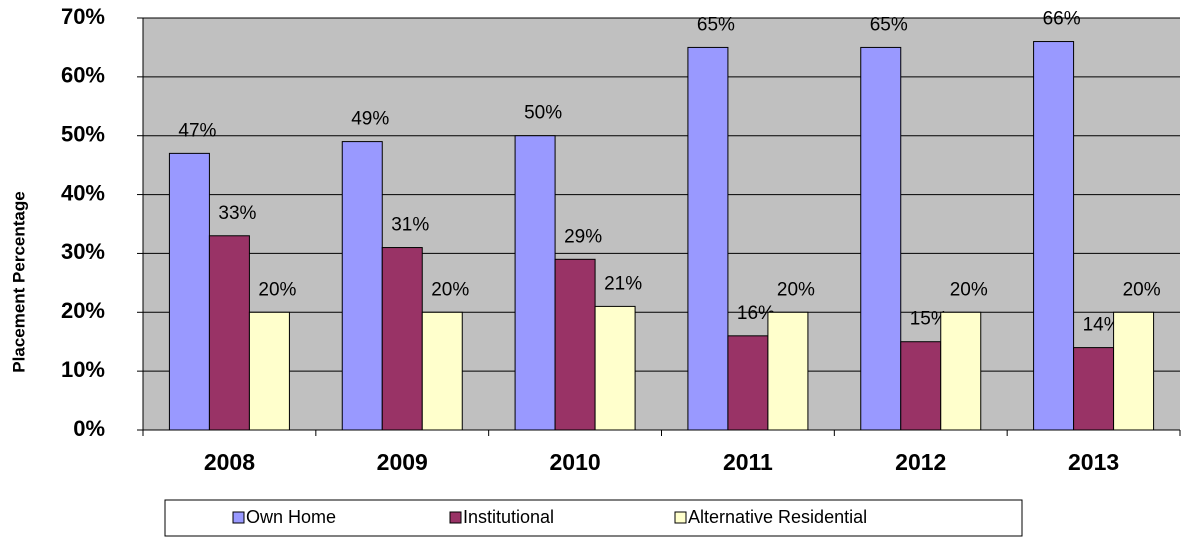  Describe the element at coordinates (1062, 19) in the screenshot. I see `data-label: 66%` at that location.